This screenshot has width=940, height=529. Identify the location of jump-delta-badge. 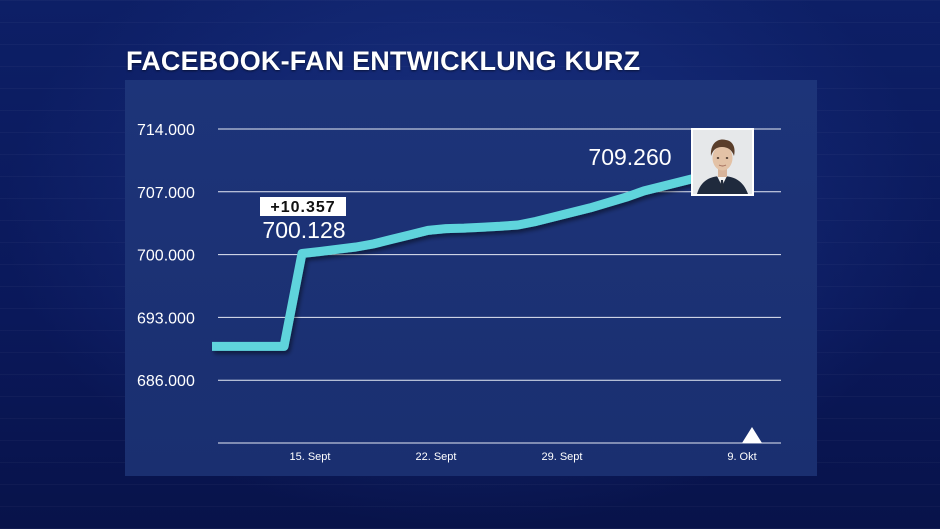
(303, 206).